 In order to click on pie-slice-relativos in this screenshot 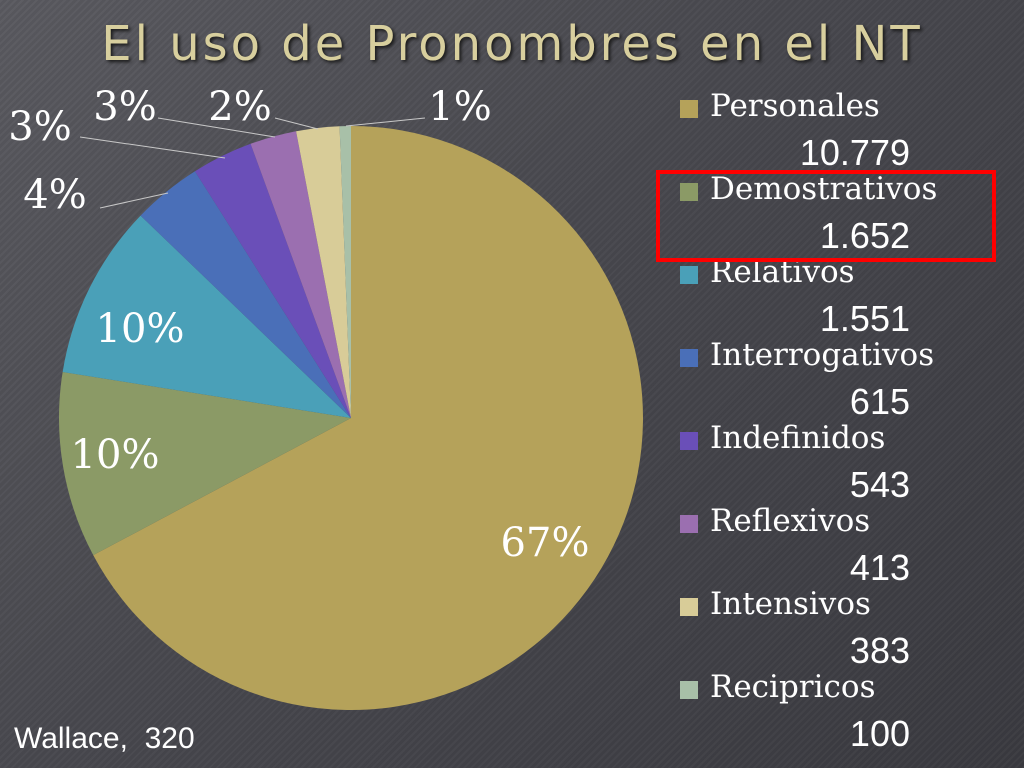, I will do `click(207, 316)`.